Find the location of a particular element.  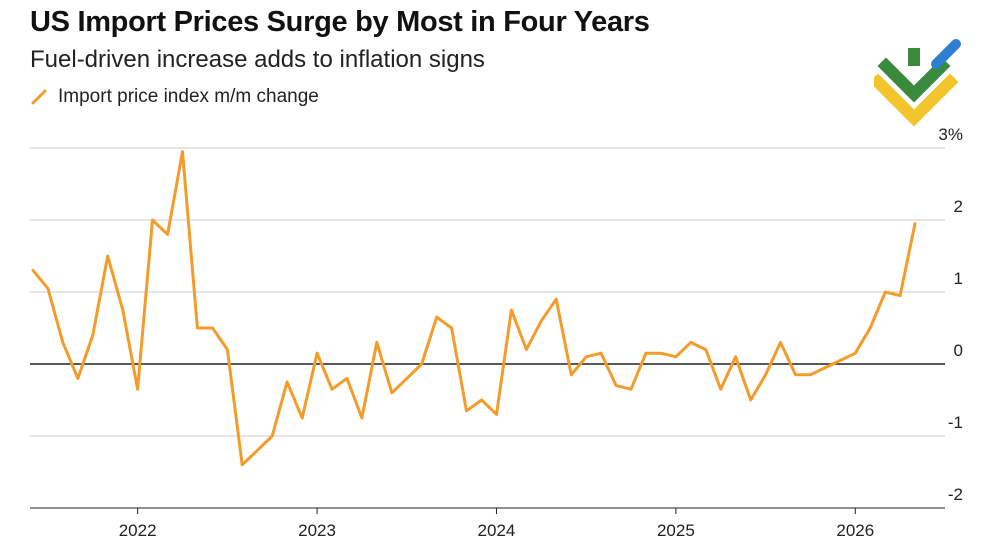

x-tick-label: 2024 is located at coordinates (497, 530).